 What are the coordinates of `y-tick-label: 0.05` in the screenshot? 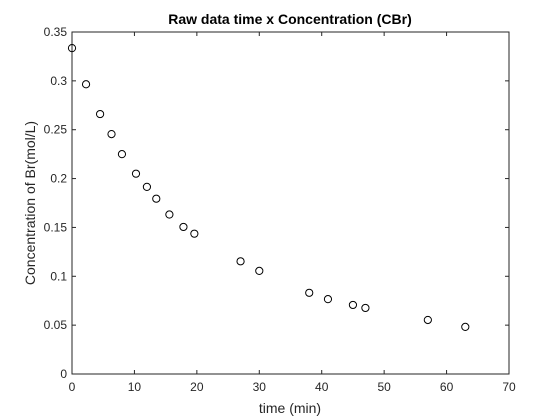 It's located at (56, 325).